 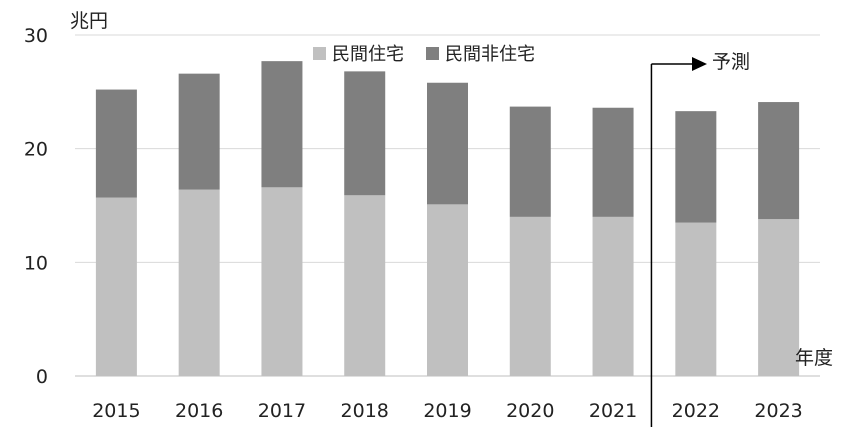 I want to click on x-tick-label: 2020, so click(x=530, y=411).